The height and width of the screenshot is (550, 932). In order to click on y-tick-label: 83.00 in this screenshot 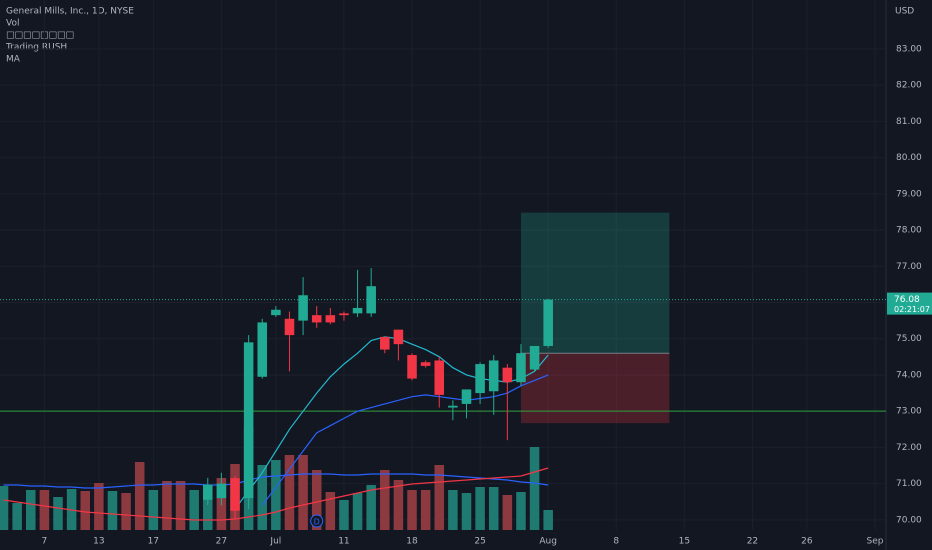, I will do `click(909, 49)`.